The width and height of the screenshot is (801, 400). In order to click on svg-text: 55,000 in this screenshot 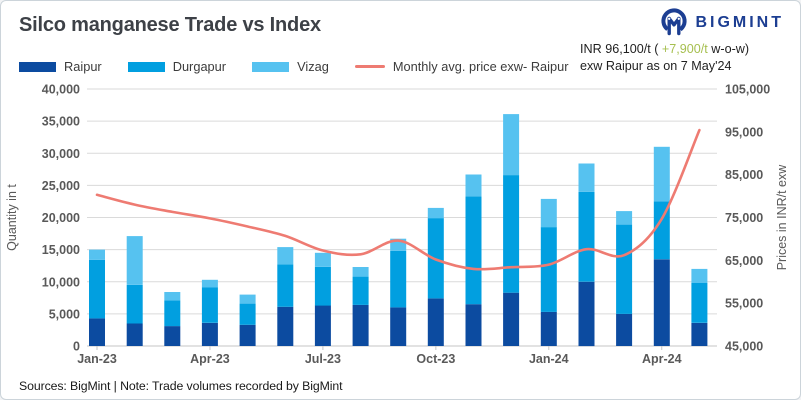, I will do `click(744, 304)`.